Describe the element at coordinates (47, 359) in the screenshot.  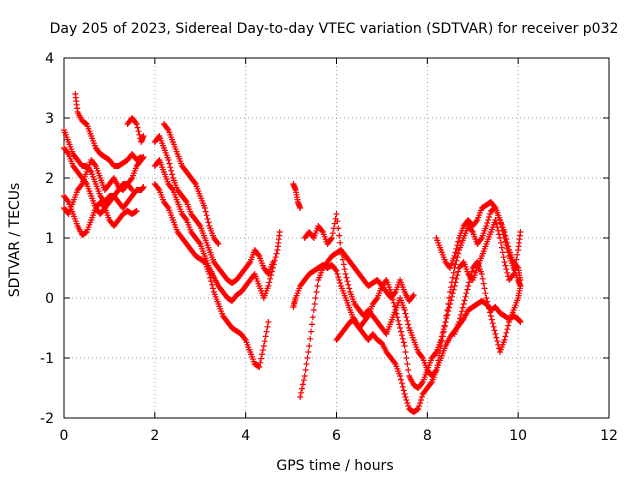
I see `y-tick-label: -1` at that location.